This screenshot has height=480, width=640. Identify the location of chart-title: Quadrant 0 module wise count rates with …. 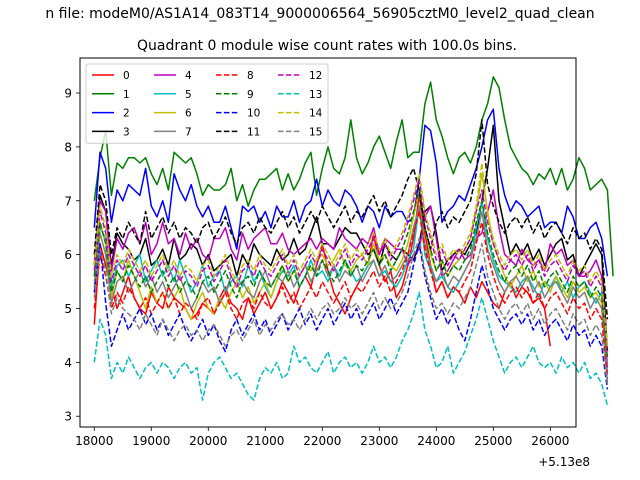
(327, 46).